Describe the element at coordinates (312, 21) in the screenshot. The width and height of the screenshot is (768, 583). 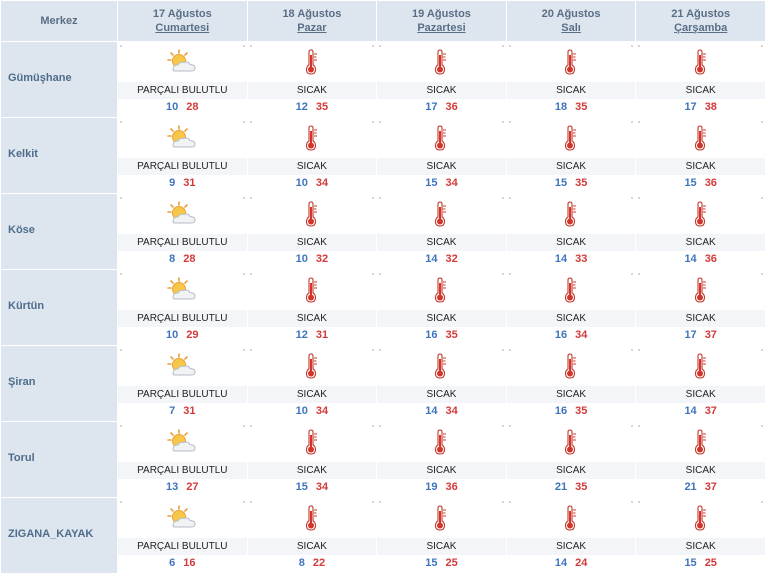
I see `day-column-header: 18 Ağustos Pazar` at that location.